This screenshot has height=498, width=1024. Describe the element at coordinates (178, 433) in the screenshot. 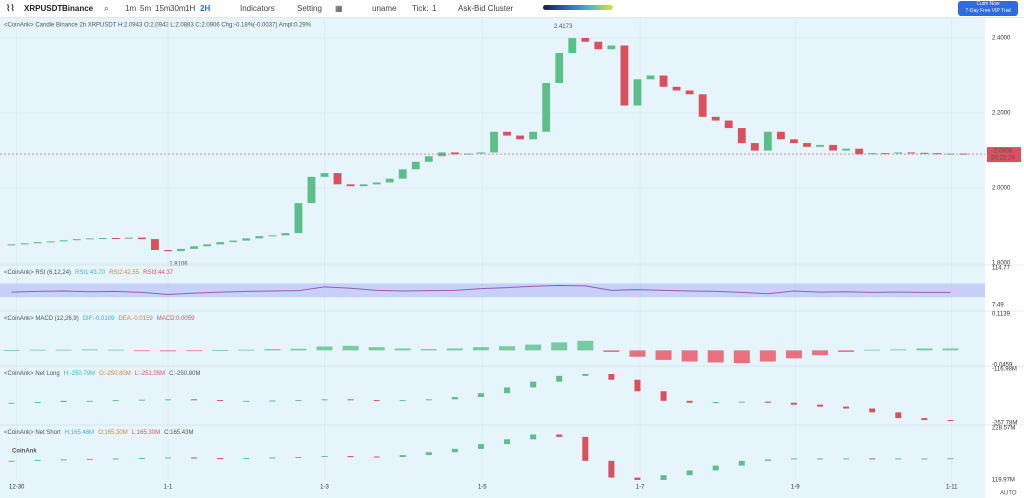

I see `indicator-stat: C:165.43M` at that location.